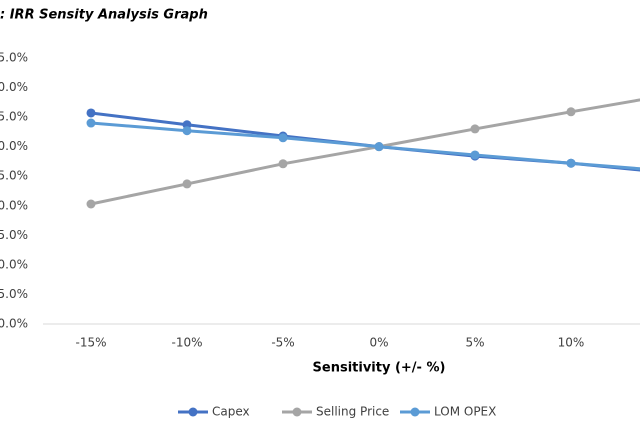 The height and width of the screenshot is (440, 640). What do you see at coordinates (186, 343) in the screenshot?
I see `x-tick-label: -10%` at bounding box center [186, 343].